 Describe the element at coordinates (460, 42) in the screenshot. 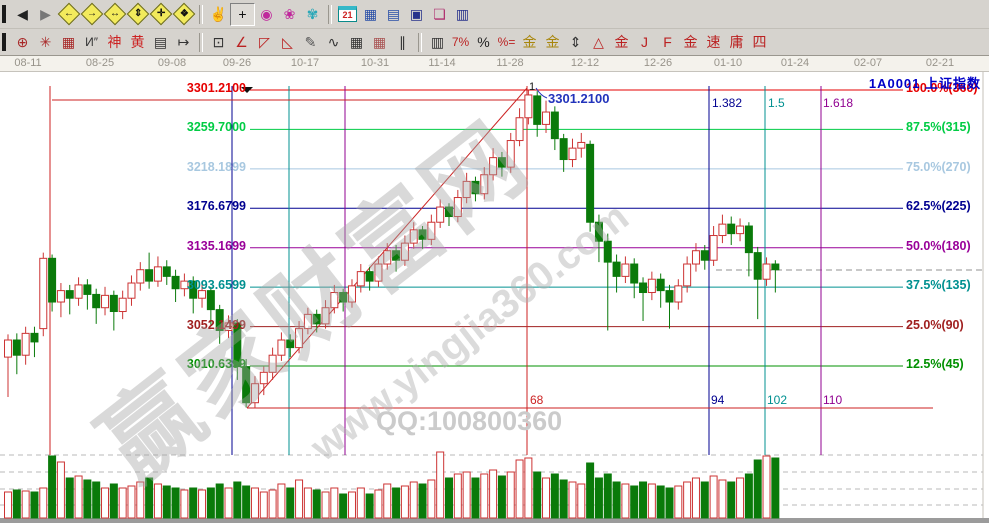

I see `percent-line-icon: 7%` at that location.